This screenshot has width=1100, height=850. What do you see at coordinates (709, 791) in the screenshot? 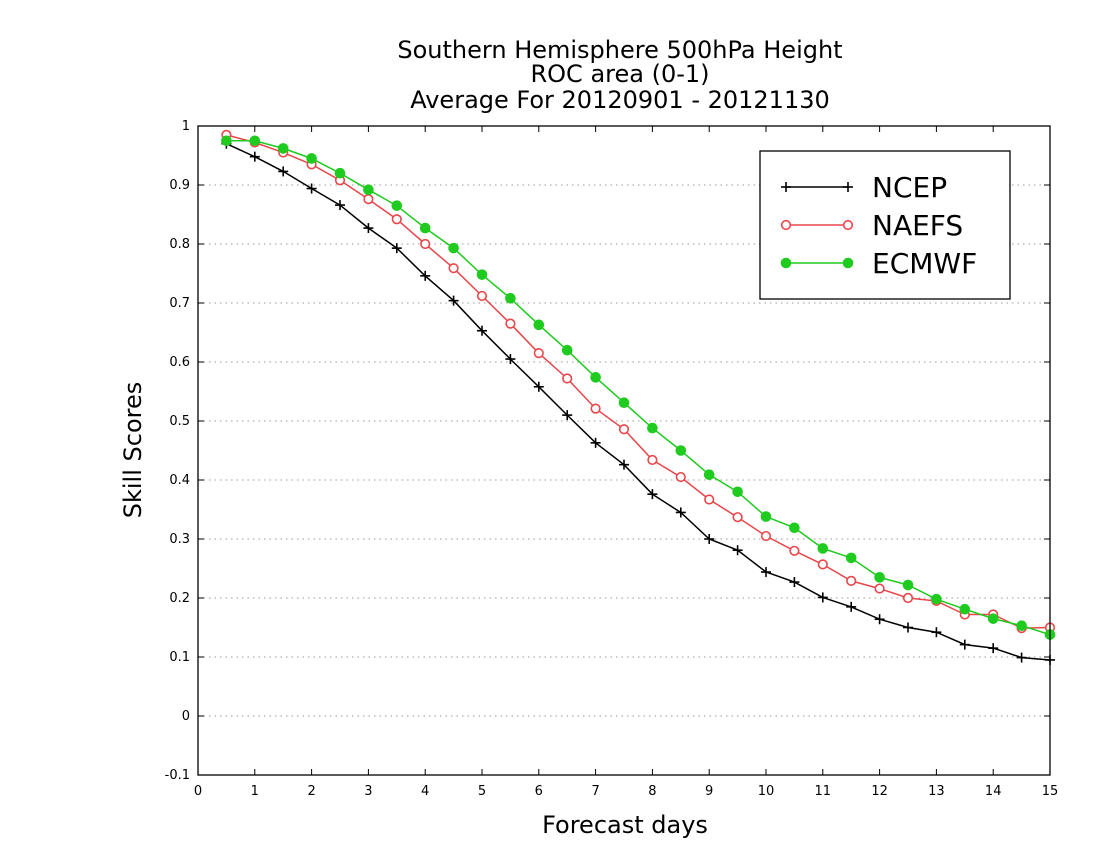
I see `x-tick-label: 9` at bounding box center [709, 791].